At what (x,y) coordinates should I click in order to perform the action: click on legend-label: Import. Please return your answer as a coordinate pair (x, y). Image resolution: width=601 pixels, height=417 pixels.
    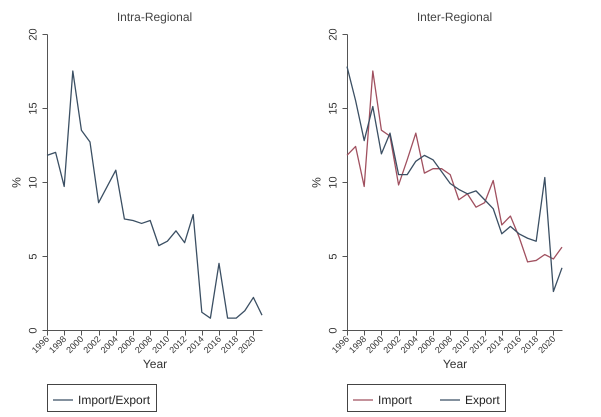
    Looking at the image, I should click on (395, 400).